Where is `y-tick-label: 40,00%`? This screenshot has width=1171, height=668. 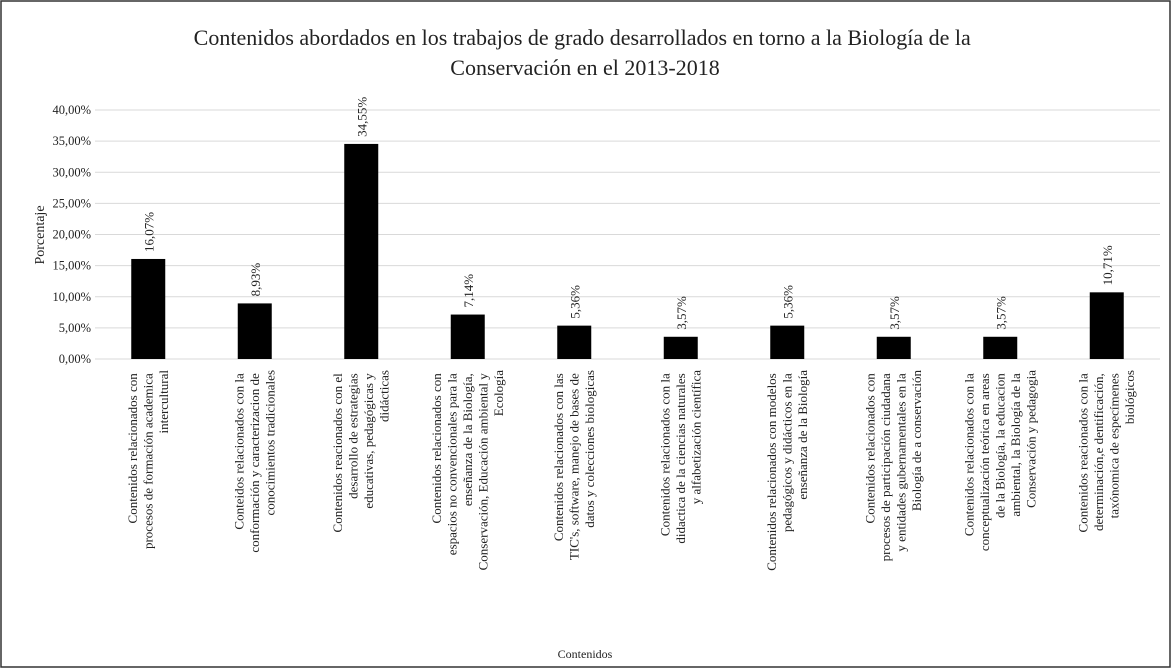
y-tick-label: 40,00% is located at coordinates (71, 110).